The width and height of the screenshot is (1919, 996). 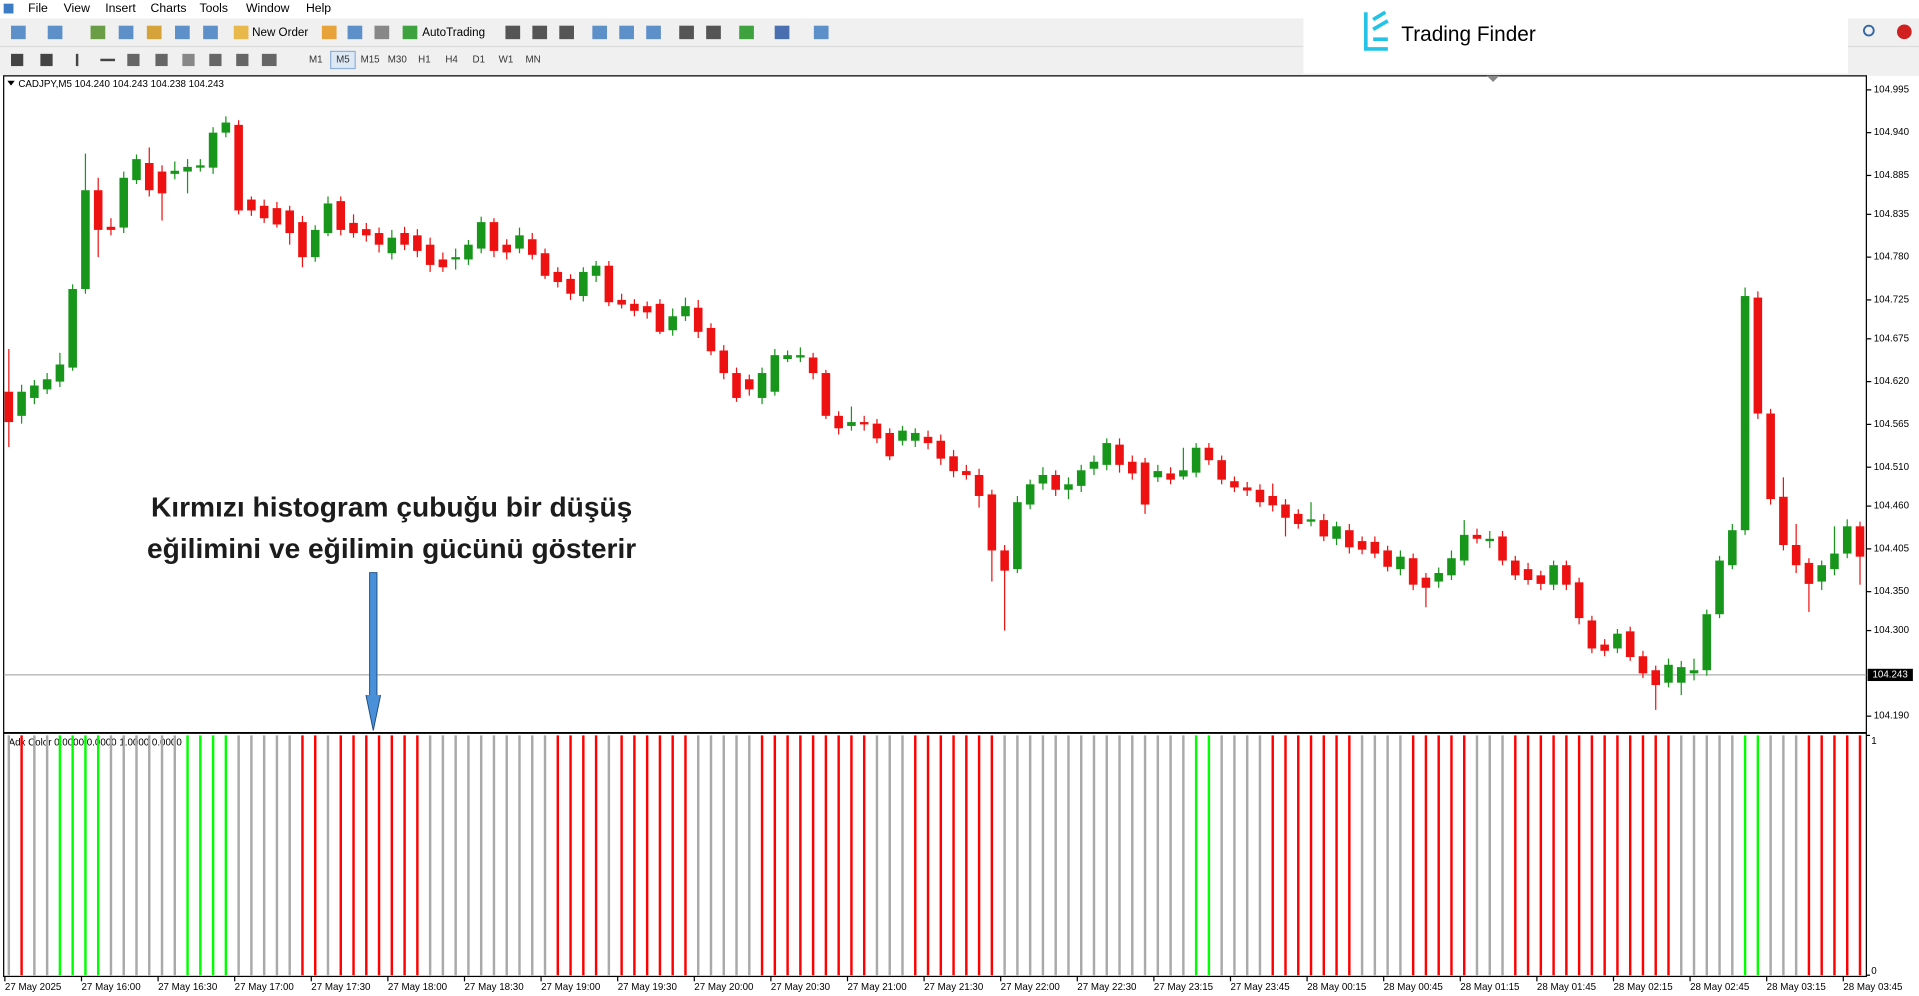 What do you see at coordinates (169, 8) in the screenshot?
I see `menu-item: Charts` at bounding box center [169, 8].